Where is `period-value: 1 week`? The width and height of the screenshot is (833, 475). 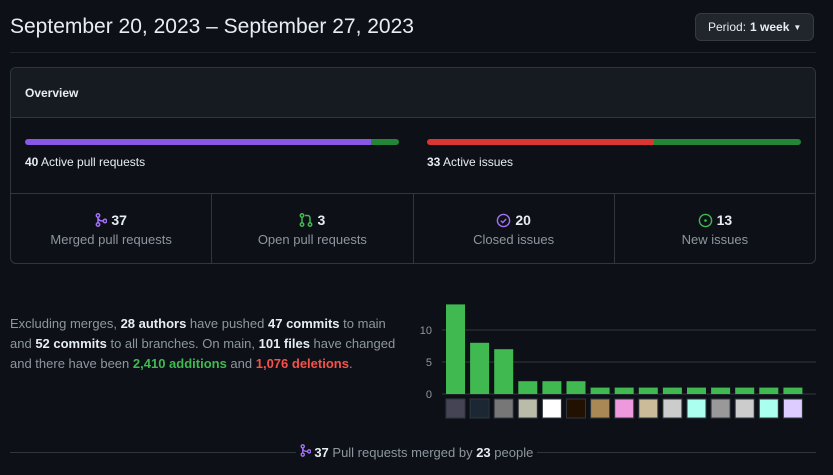 period-value: 1 week is located at coordinates (770, 27).